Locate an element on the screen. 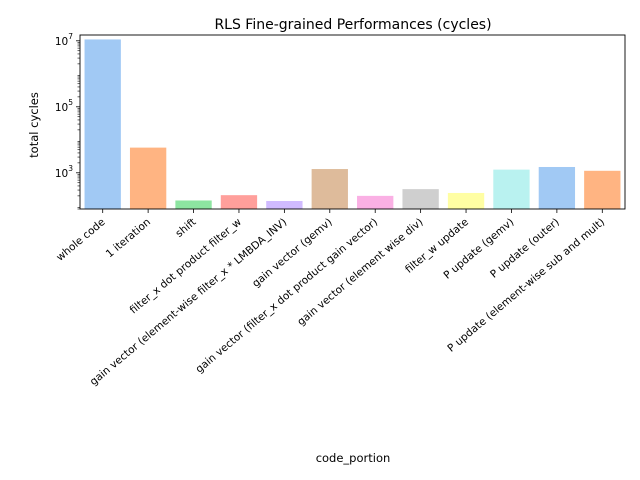  y-tick-label-0: 10³ is located at coordinates (64, 172).